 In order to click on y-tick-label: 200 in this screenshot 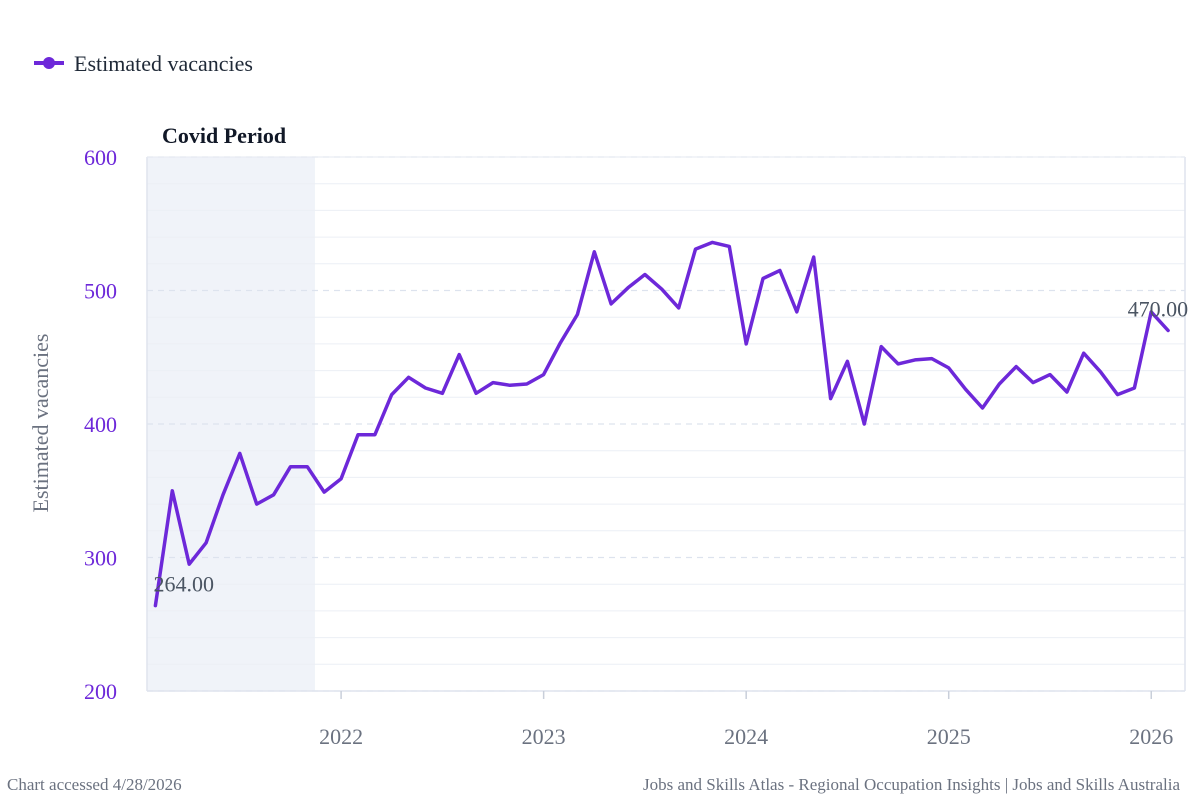, I will do `click(100, 691)`.